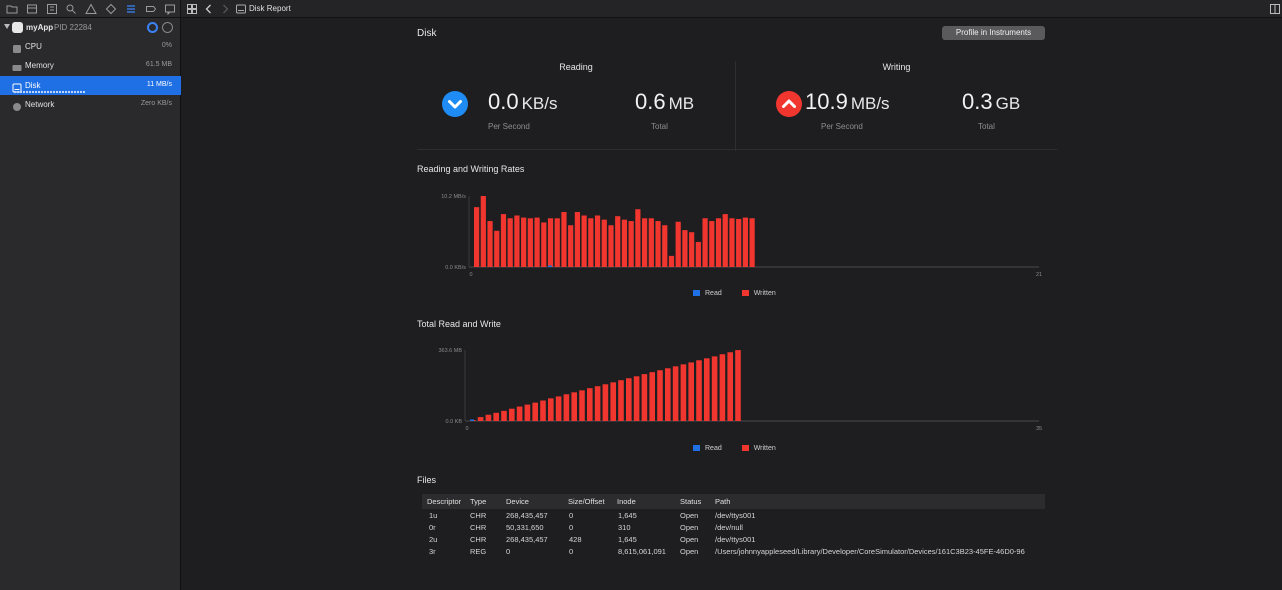 The height and width of the screenshot is (590, 1282). Describe the element at coordinates (847, 102) in the screenshot. I see `writing-rate: 10.9 MB/s` at that location.